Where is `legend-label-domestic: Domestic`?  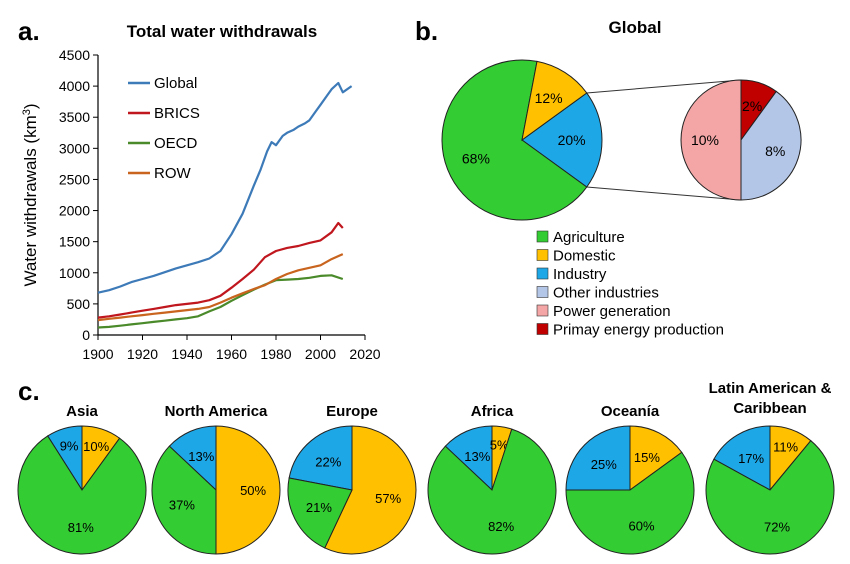 legend-label-domestic: Domestic is located at coordinates (584, 256).